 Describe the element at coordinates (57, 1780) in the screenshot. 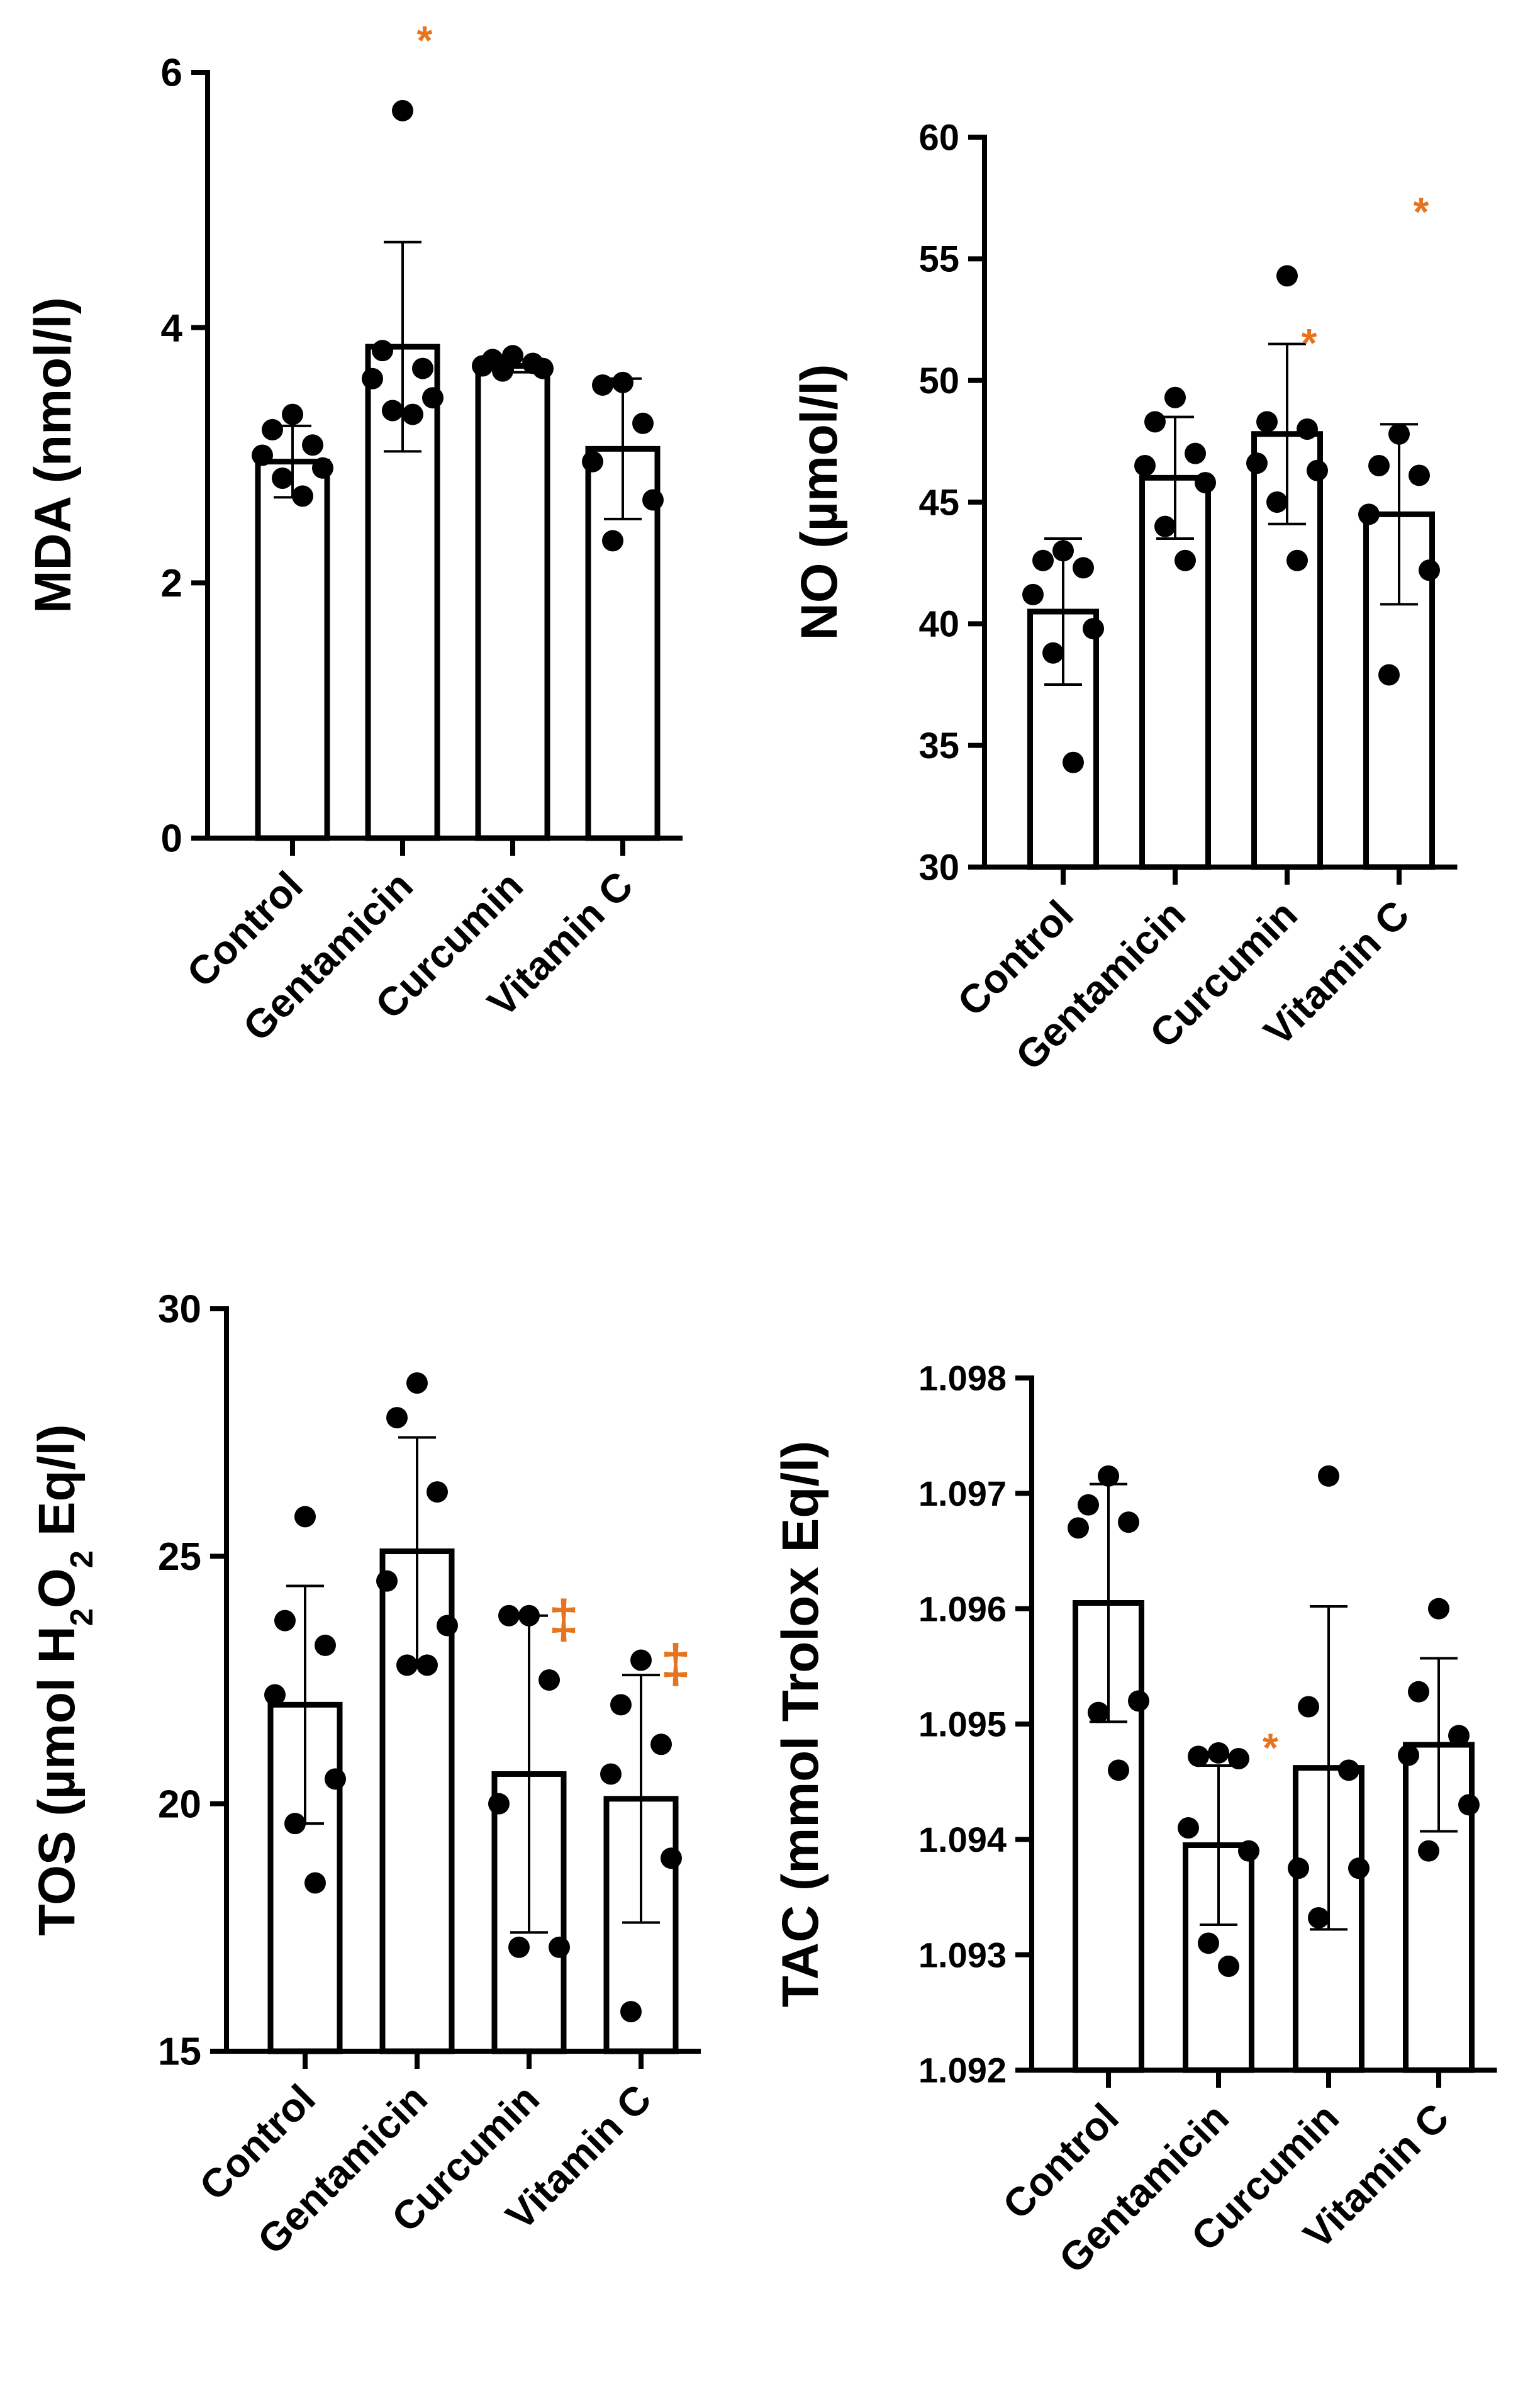

I see `y-axis-label-part: TOS (µmol H` at that location.